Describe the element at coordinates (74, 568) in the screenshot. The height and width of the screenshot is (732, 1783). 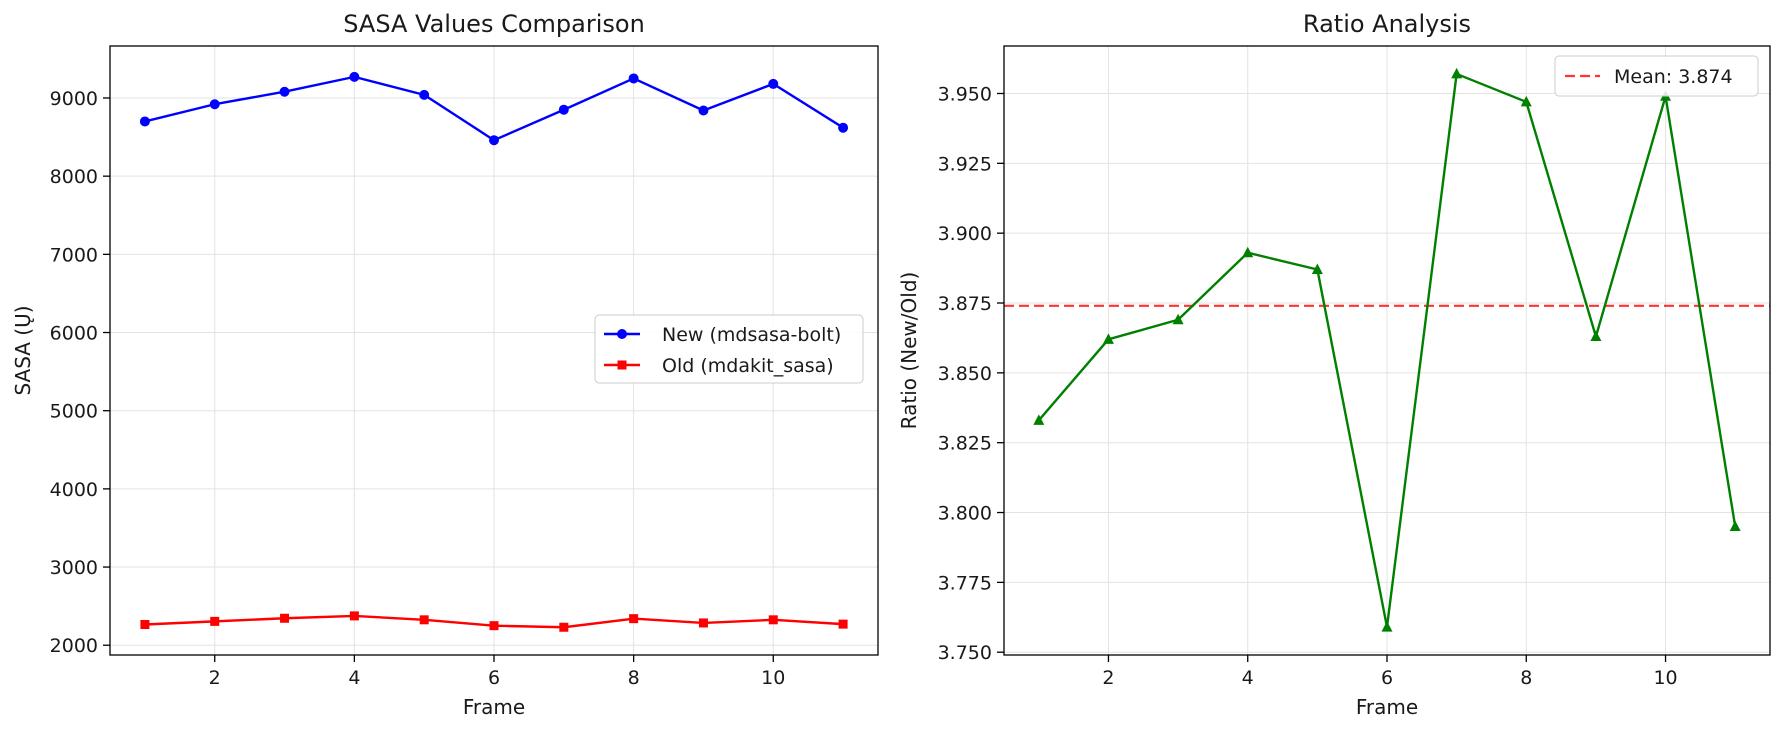
I see `y-tick-label: 3000` at that location.